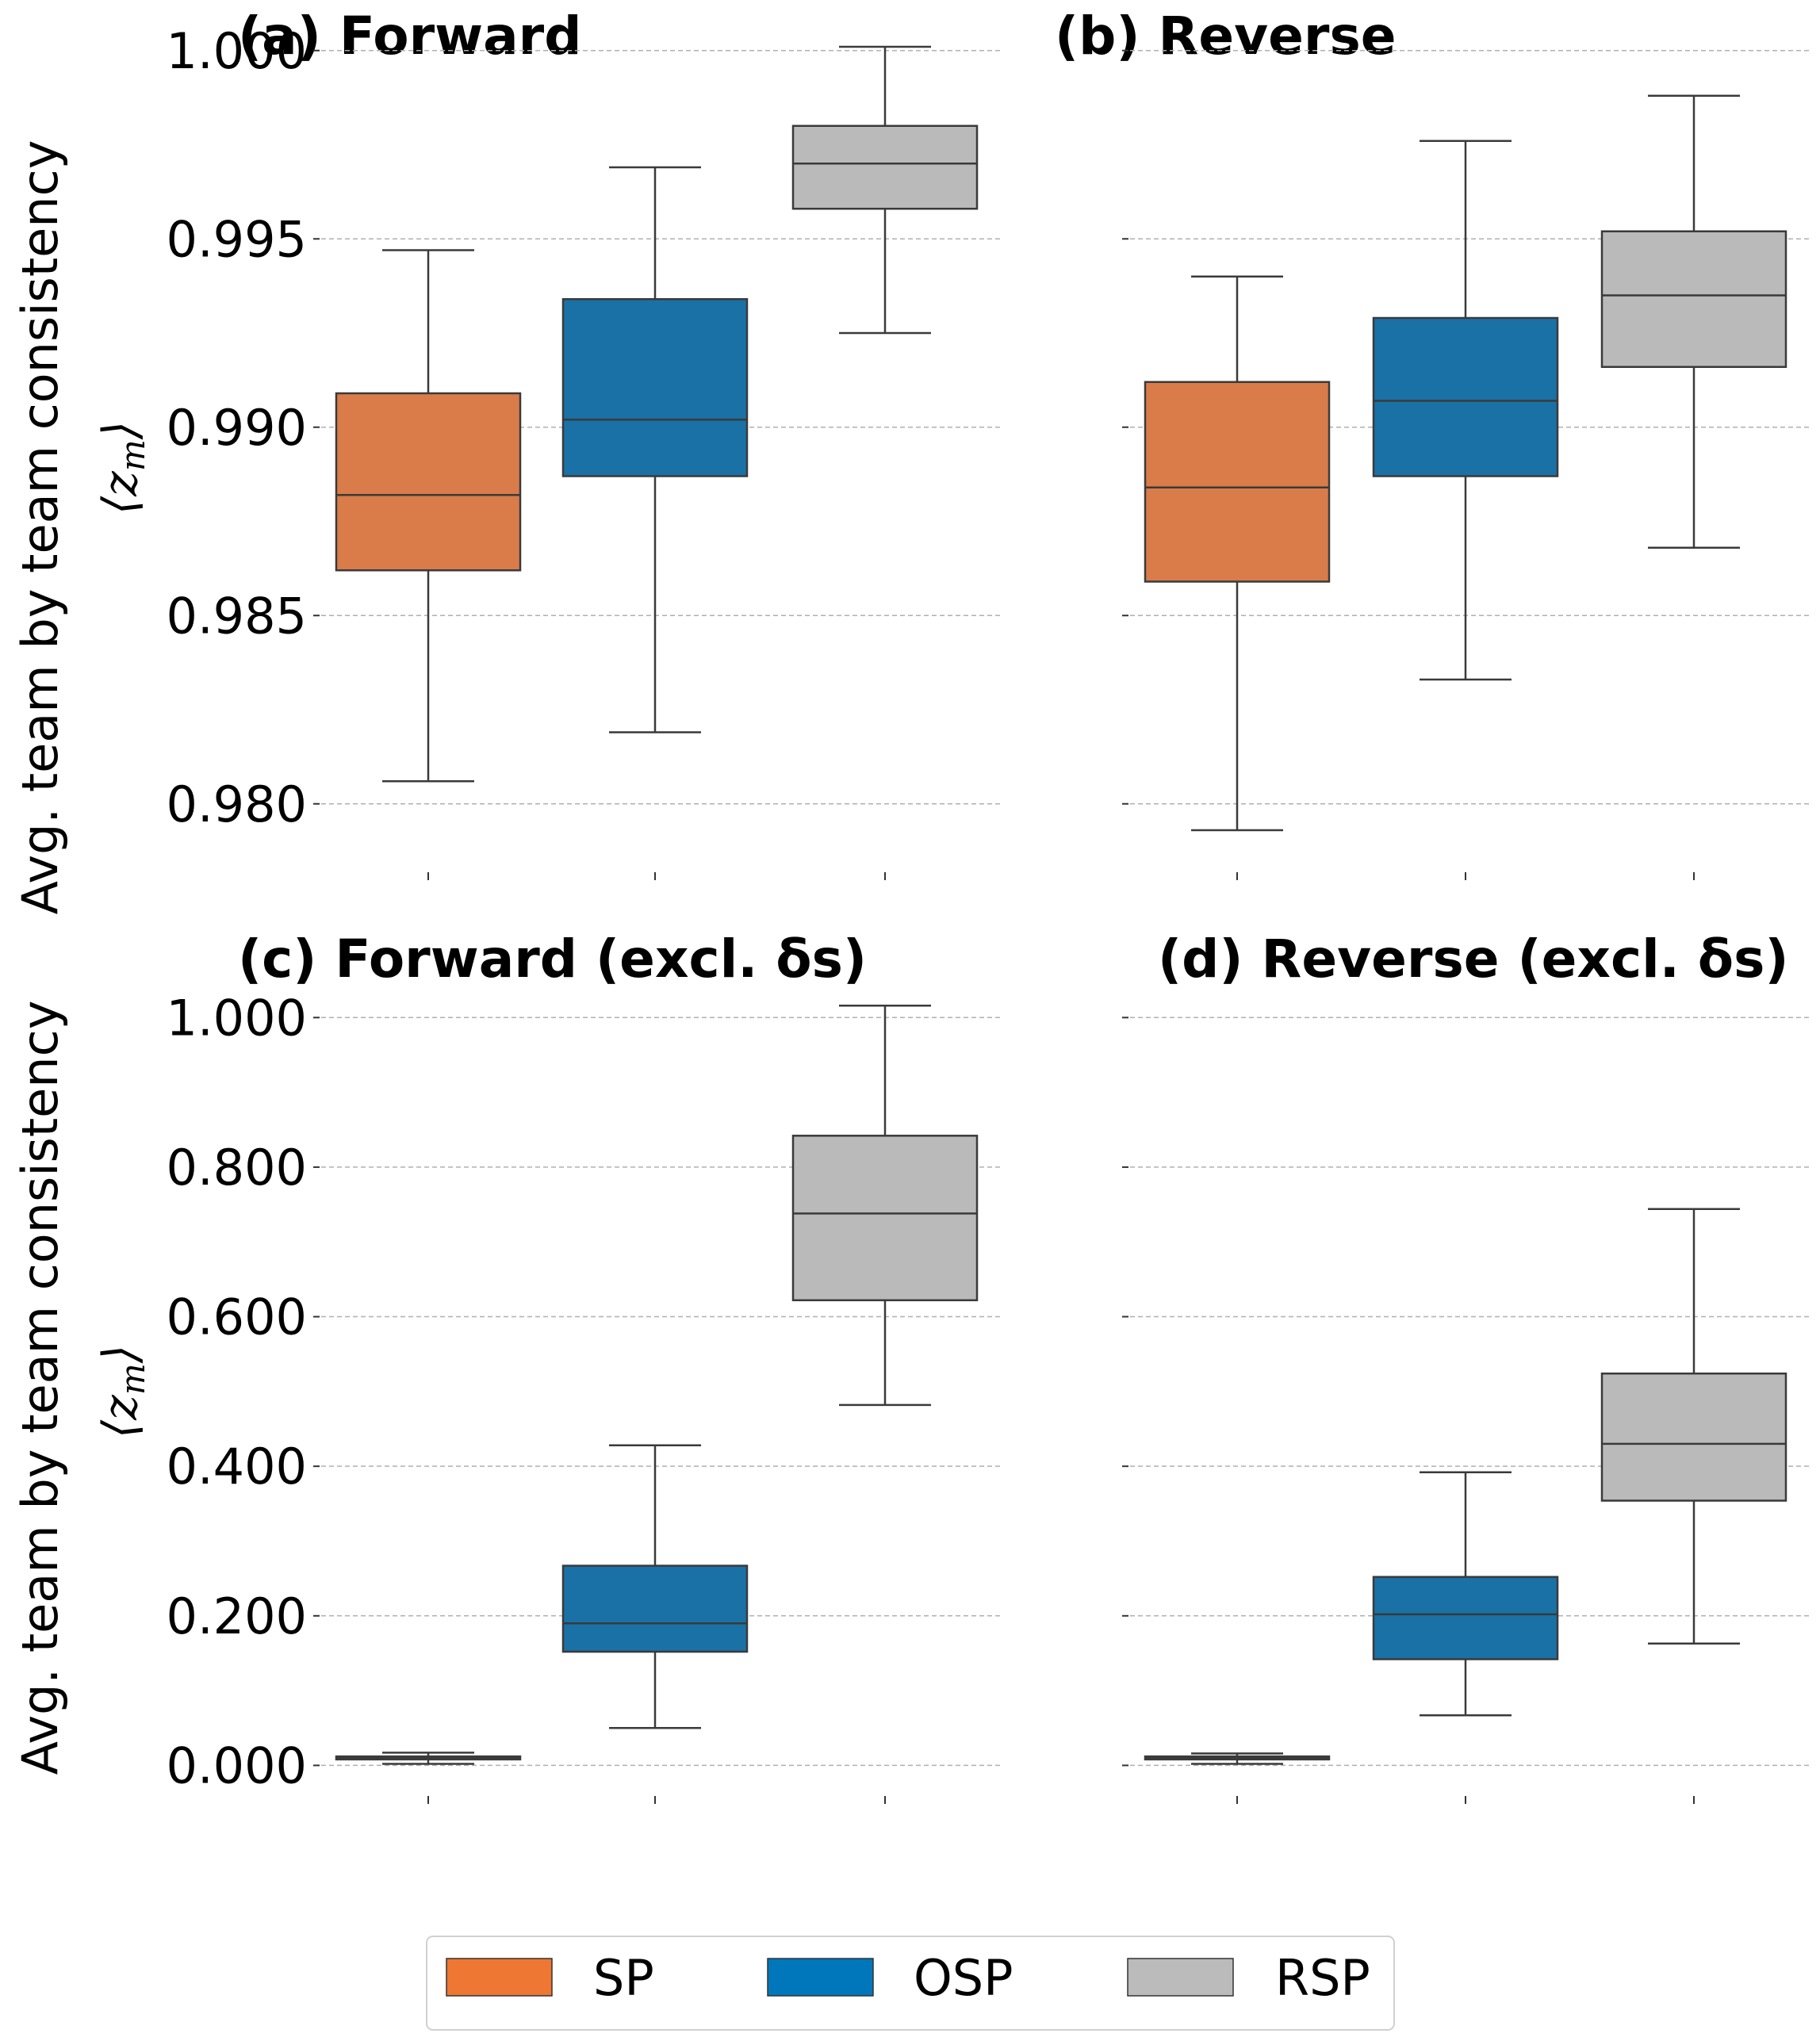  What do you see at coordinates (499, 1977) in the screenshot?
I see `legend-swatch-sp` at bounding box center [499, 1977].